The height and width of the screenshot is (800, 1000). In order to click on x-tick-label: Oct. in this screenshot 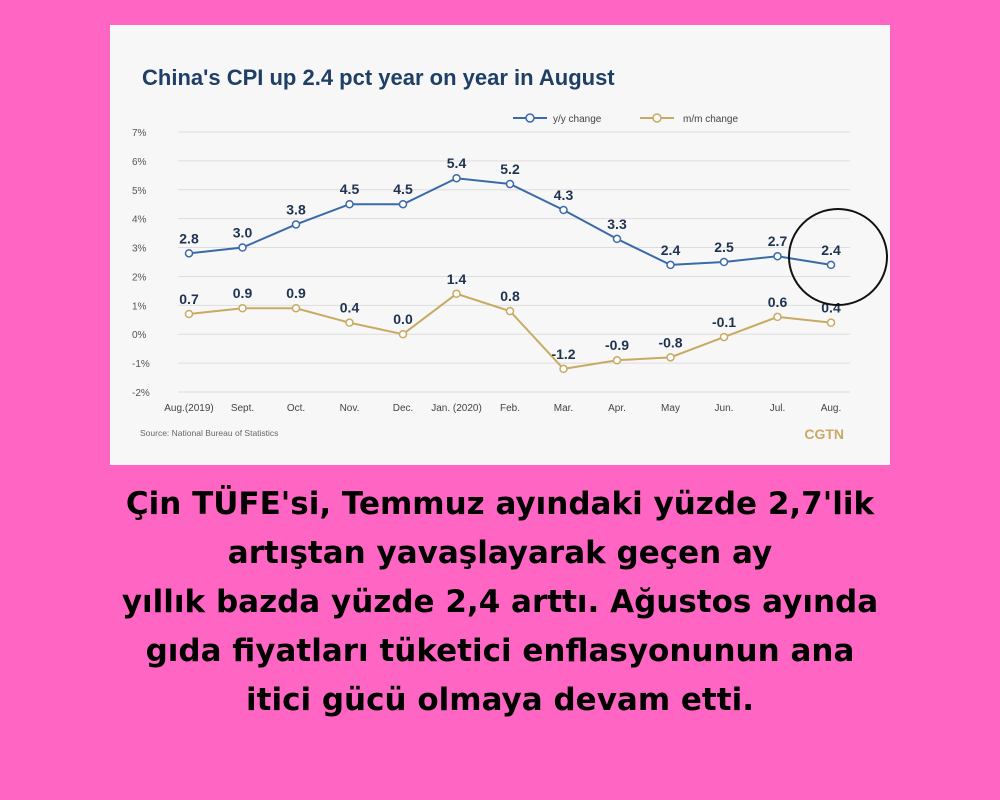, I will do `click(296, 408)`.